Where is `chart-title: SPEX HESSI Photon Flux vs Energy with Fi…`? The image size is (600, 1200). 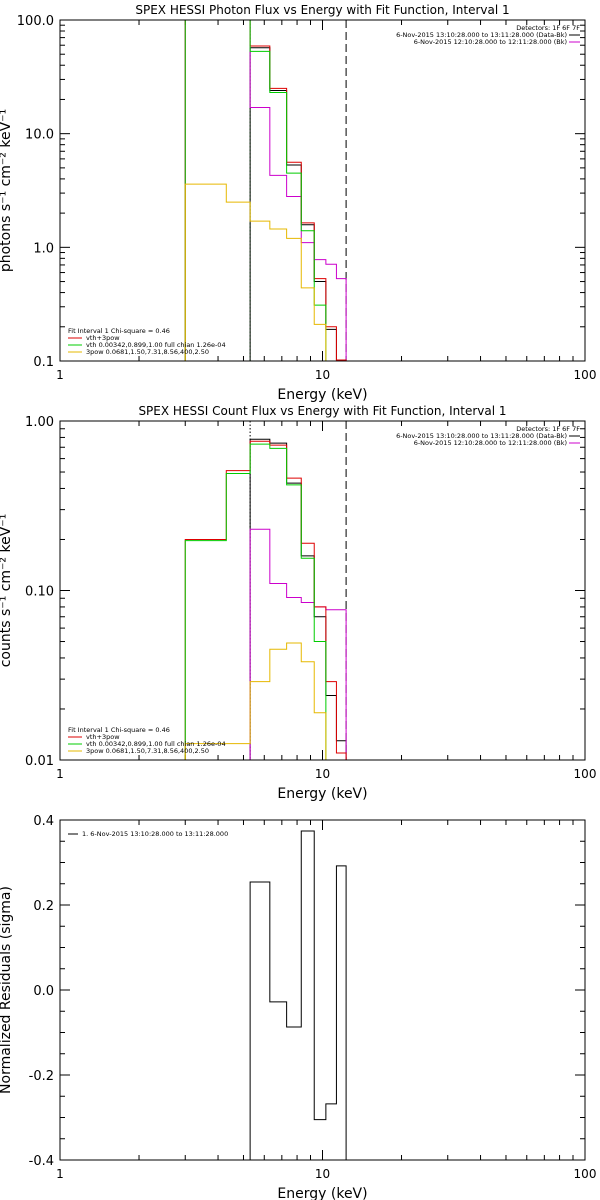
chart-title: SPEX HESSI Photon Flux vs Energy with Fi… is located at coordinates (322, 10).